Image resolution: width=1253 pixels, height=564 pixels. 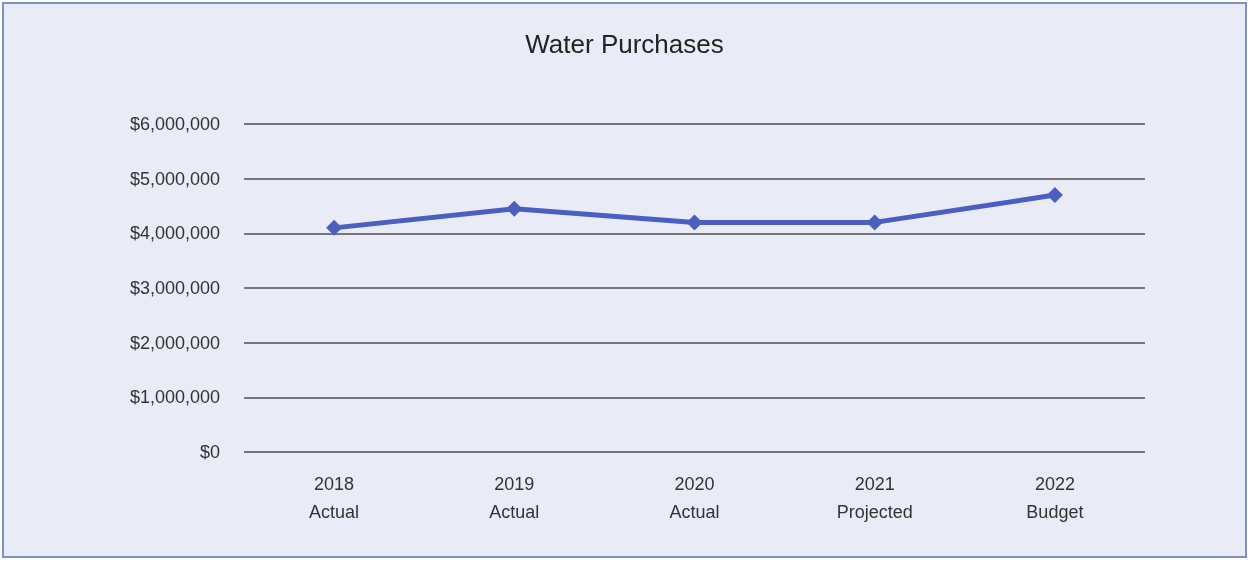 What do you see at coordinates (334, 498) in the screenshot?
I see `x-tick-label: 2018 Actual` at bounding box center [334, 498].